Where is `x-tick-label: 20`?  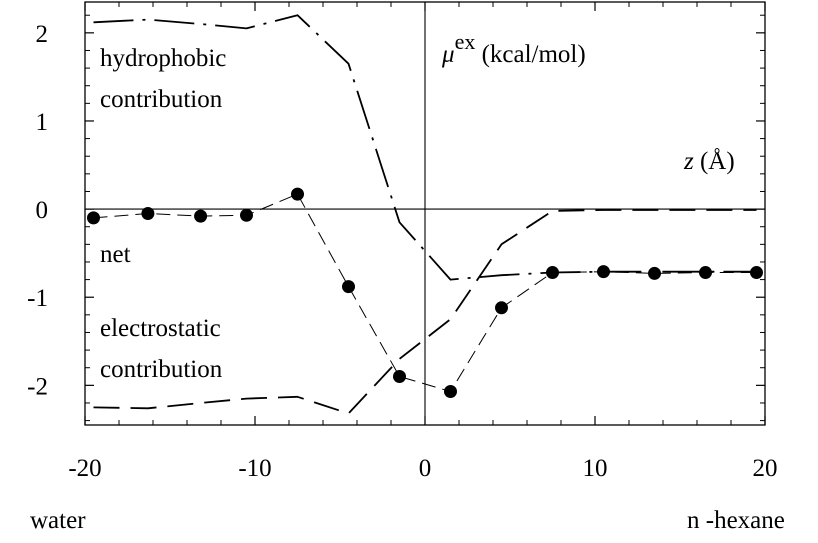
x-tick-label: 20 is located at coordinates (765, 468).